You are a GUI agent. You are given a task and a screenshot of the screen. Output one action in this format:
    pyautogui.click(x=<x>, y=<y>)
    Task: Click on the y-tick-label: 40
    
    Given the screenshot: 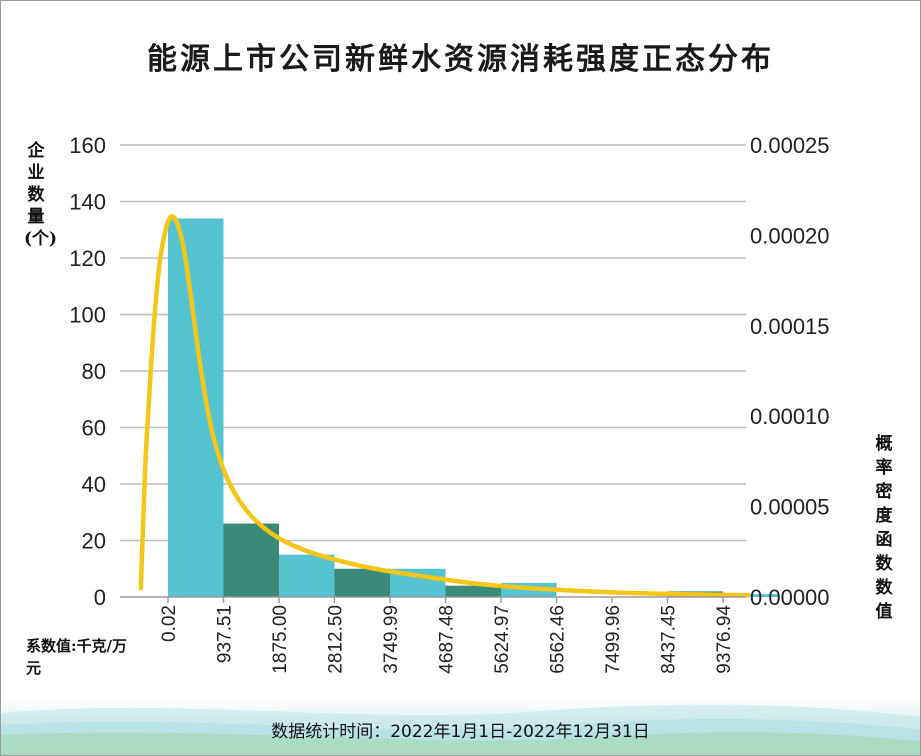 What is the action you would take?
    pyautogui.click(x=94, y=484)
    